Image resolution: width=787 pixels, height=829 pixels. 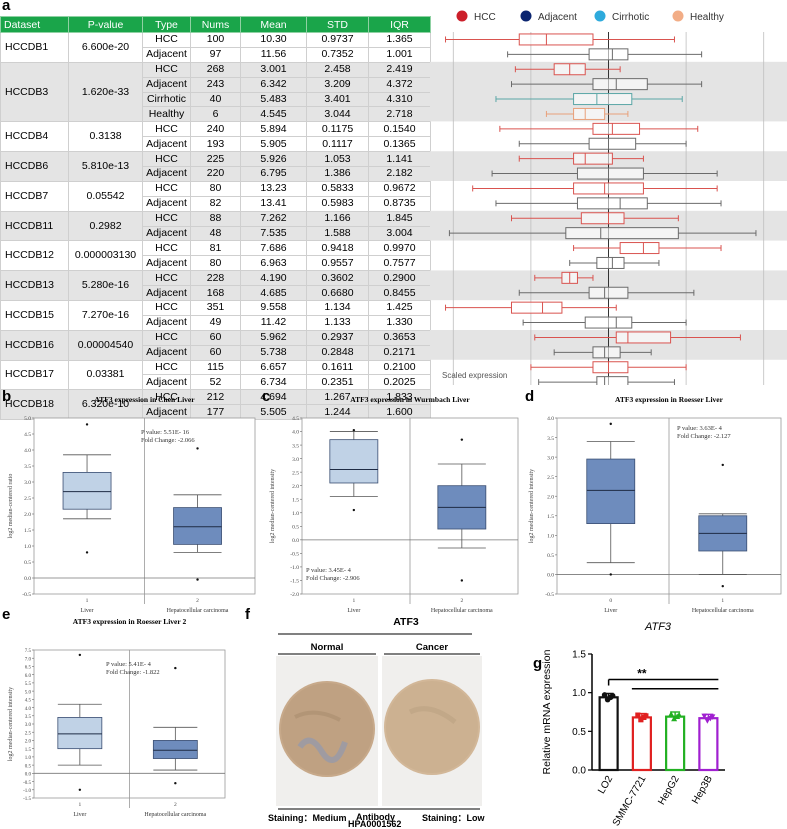 What do you see at coordinates (462, 16) in the screenshot?
I see `legend-marker-hcc` at bounding box center [462, 16].